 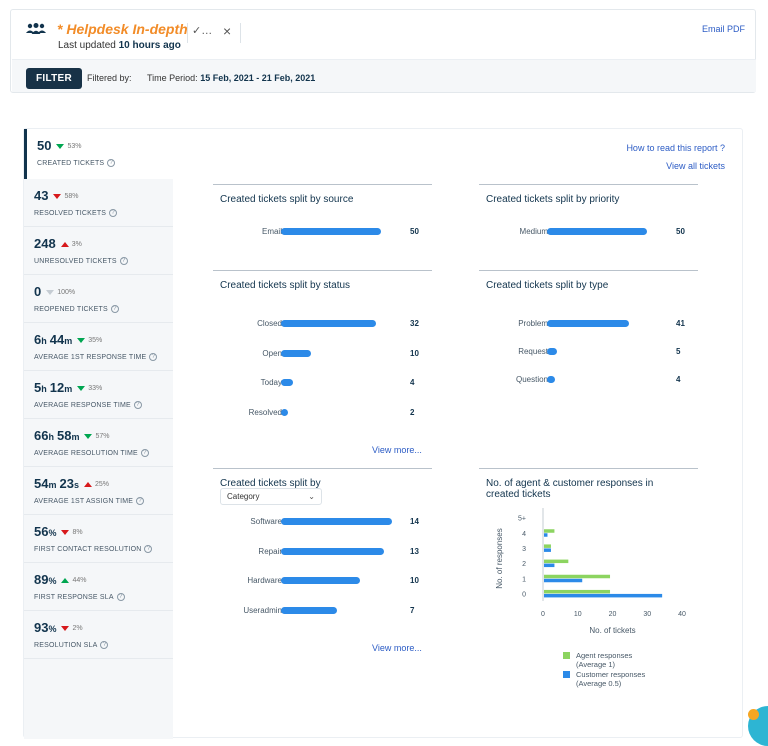 I want to click on metric-unresolved-tickets: 248 3% UNRESOLVED TICKETS?, so click(x=98, y=251).